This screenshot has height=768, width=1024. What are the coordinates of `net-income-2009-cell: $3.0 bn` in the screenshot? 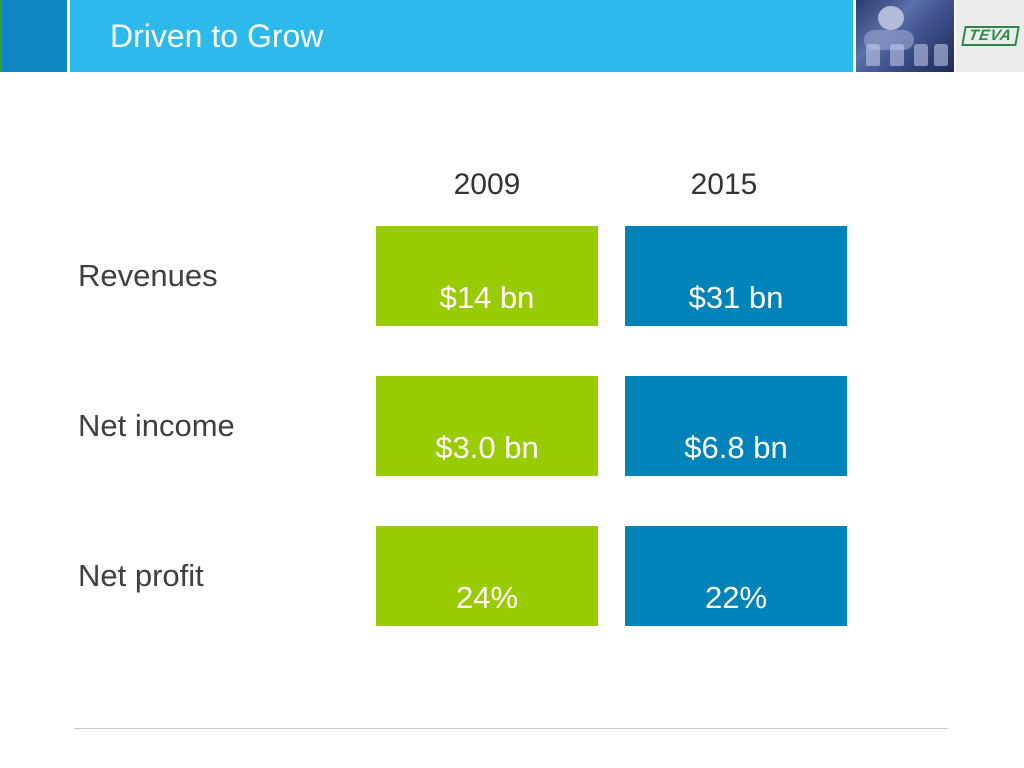 It's located at (487, 426).